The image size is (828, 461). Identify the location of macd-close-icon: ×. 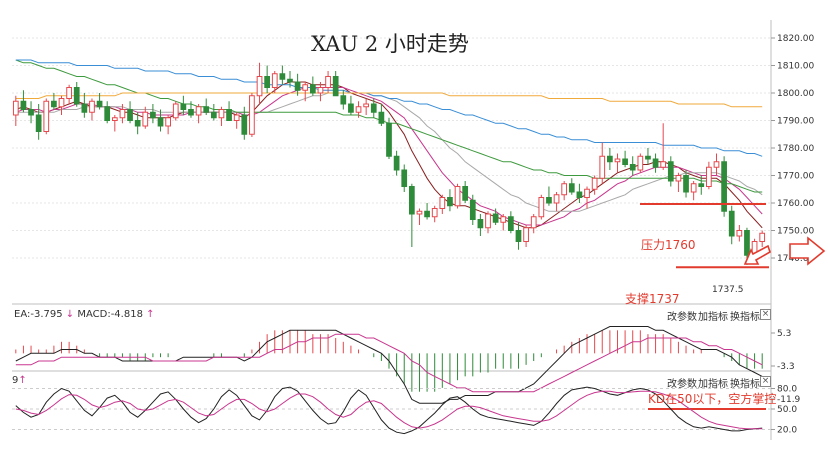
(765, 314).